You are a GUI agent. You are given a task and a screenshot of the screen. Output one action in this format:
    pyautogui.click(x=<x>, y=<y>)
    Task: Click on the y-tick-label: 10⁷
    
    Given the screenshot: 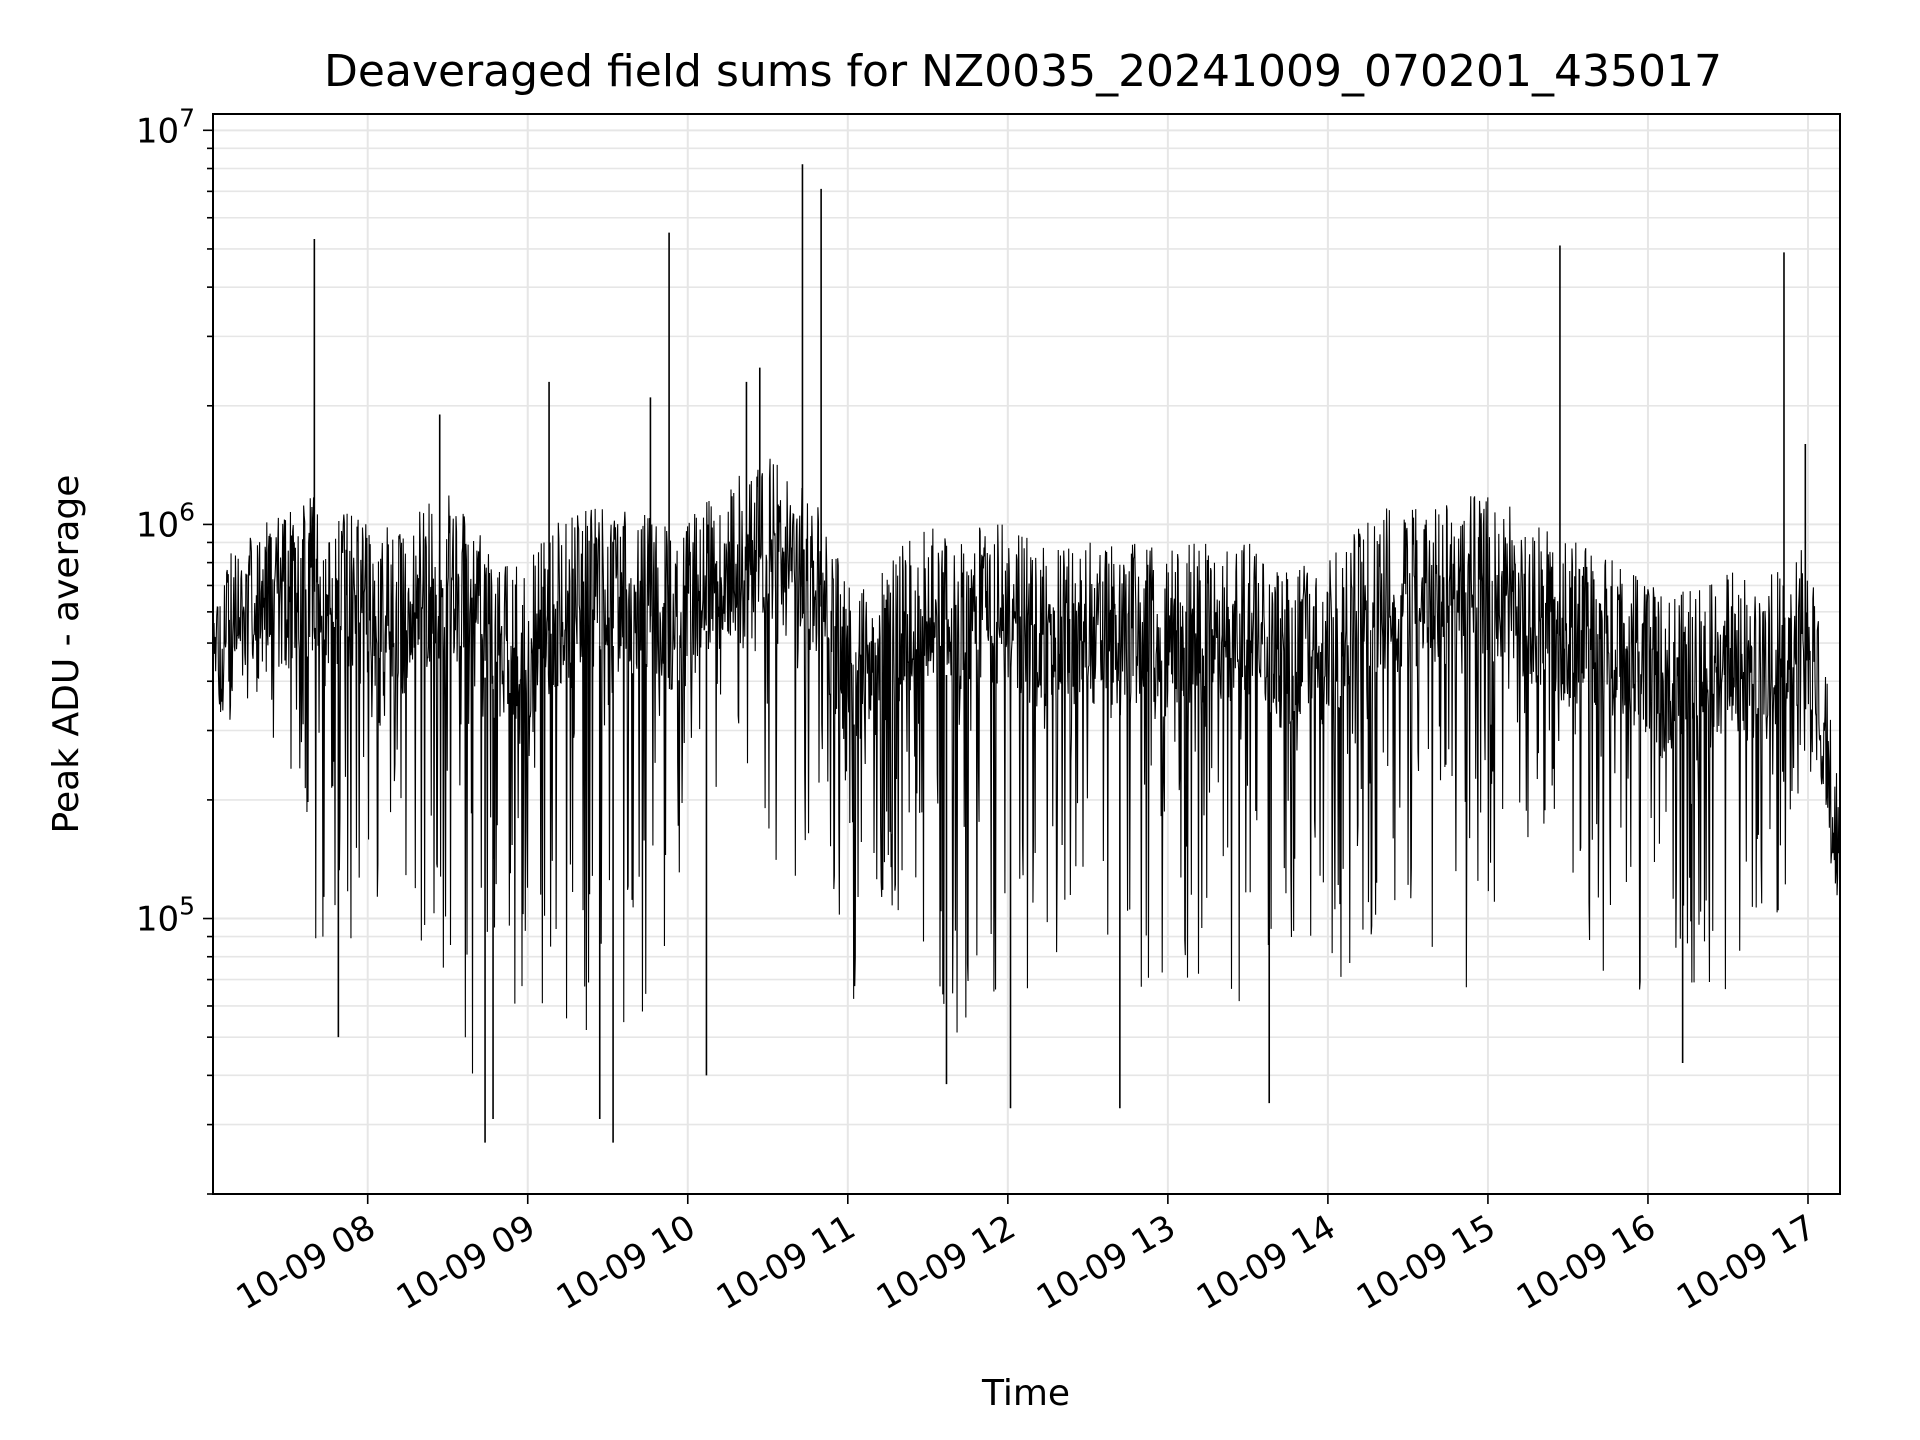 What is the action you would take?
    pyautogui.click(x=165, y=127)
    